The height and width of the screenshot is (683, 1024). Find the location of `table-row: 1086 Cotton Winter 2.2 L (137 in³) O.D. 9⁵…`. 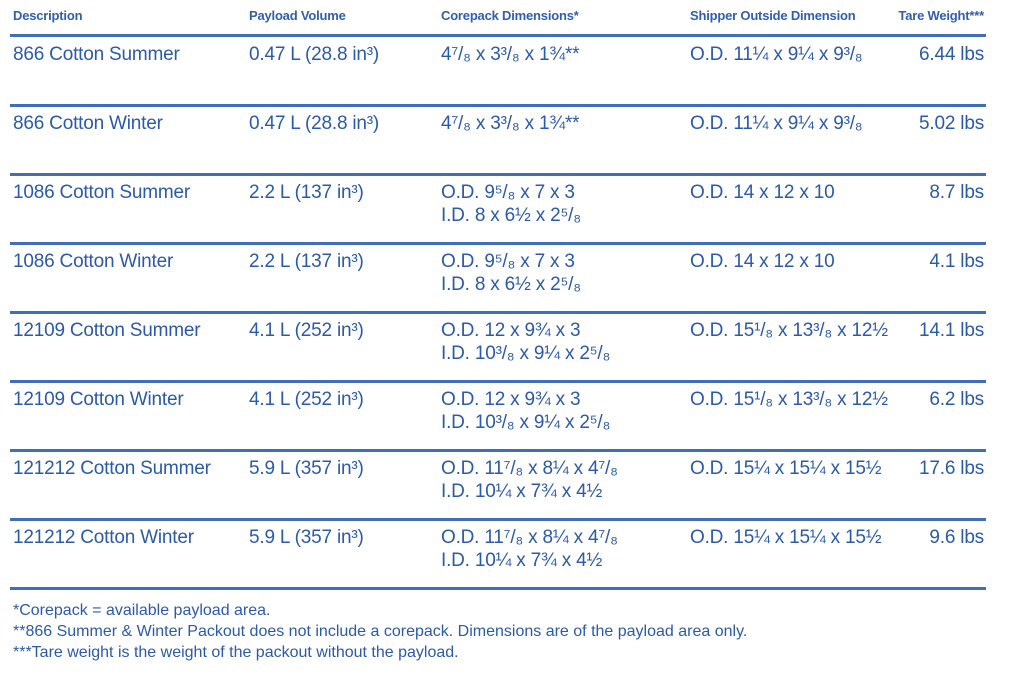

table-row: 1086 Cotton Winter 2.2 L (137 in³) O.D. 9⁵… is located at coordinates (512, 279).